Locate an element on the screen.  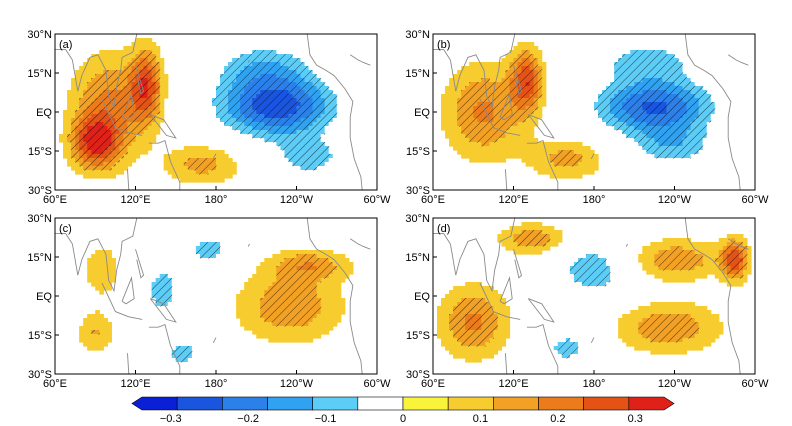
coastline is located at coordinates (214, 340).